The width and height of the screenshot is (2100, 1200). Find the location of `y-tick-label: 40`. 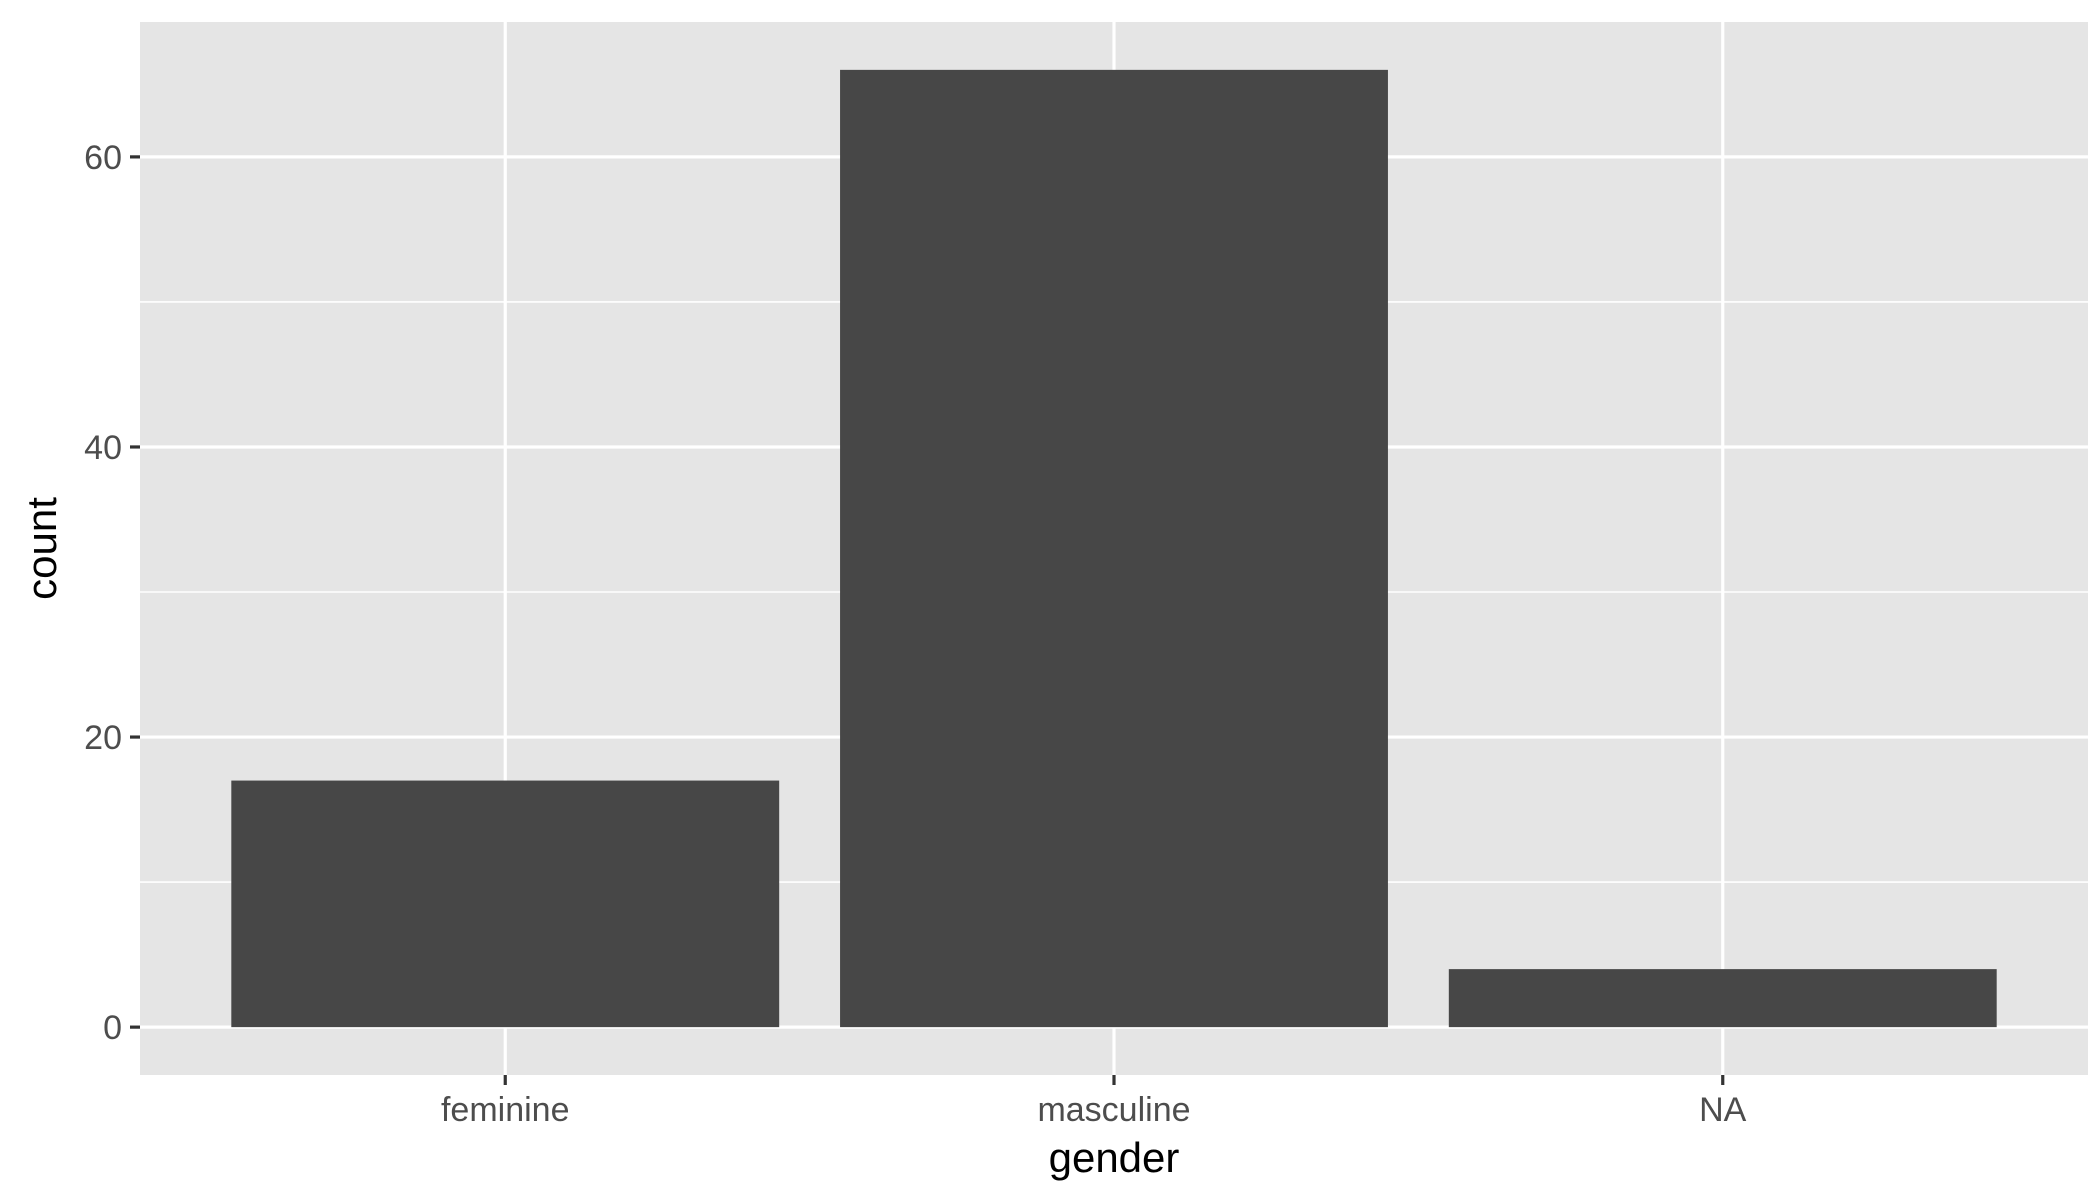

y-tick-label: 40 is located at coordinates (103, 448).